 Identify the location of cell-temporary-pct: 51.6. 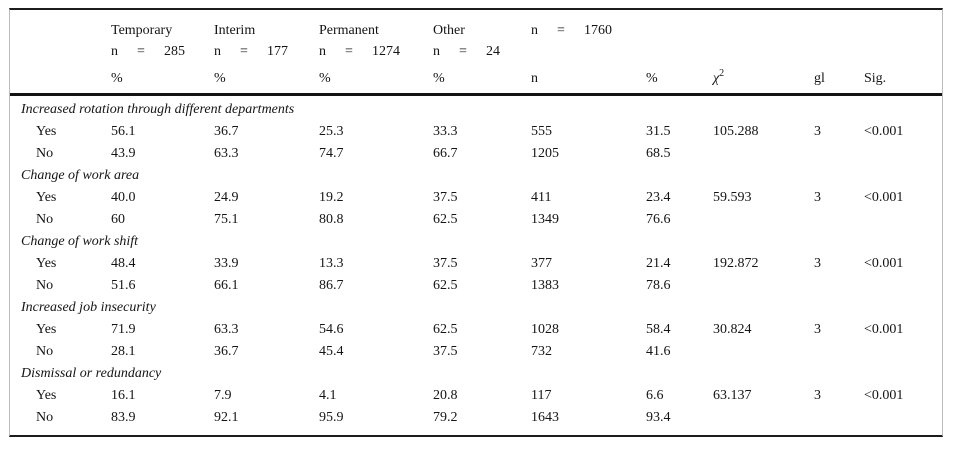
(123, 285).